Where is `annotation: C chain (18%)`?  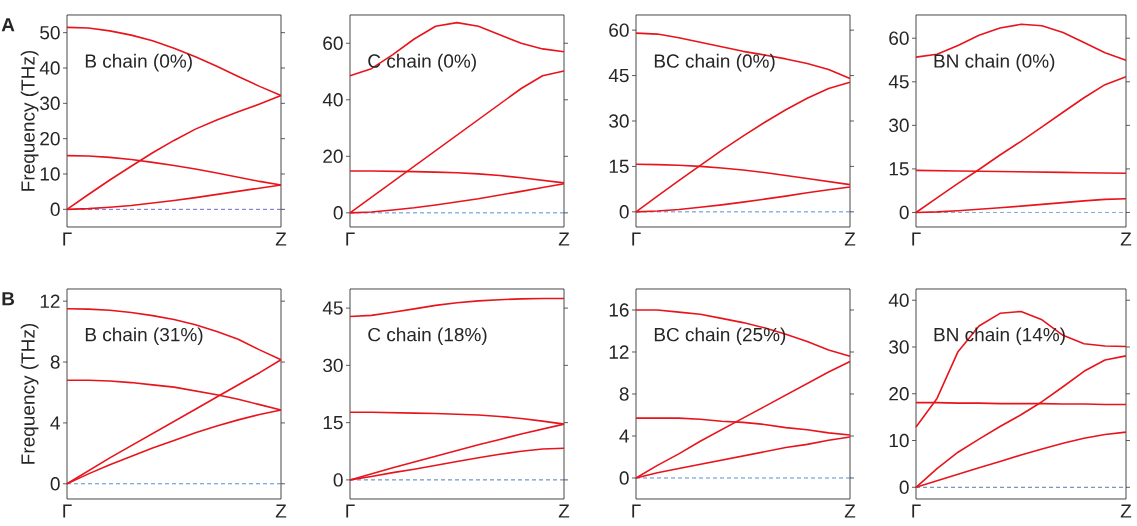 annotation: C chain (18%) is located at coordinates (427, 336).